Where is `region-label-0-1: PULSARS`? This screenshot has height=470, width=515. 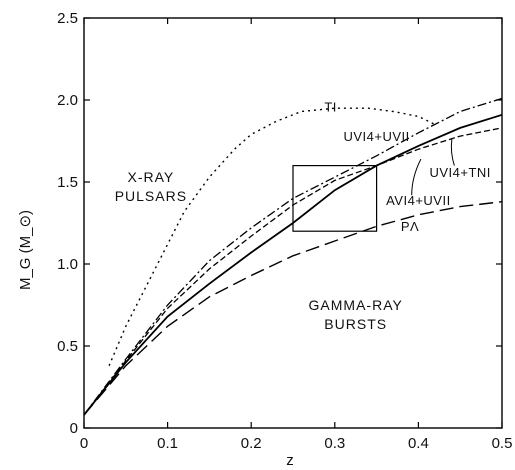
region-label-0-1: PULSARS is located at coordinates (151, 196).